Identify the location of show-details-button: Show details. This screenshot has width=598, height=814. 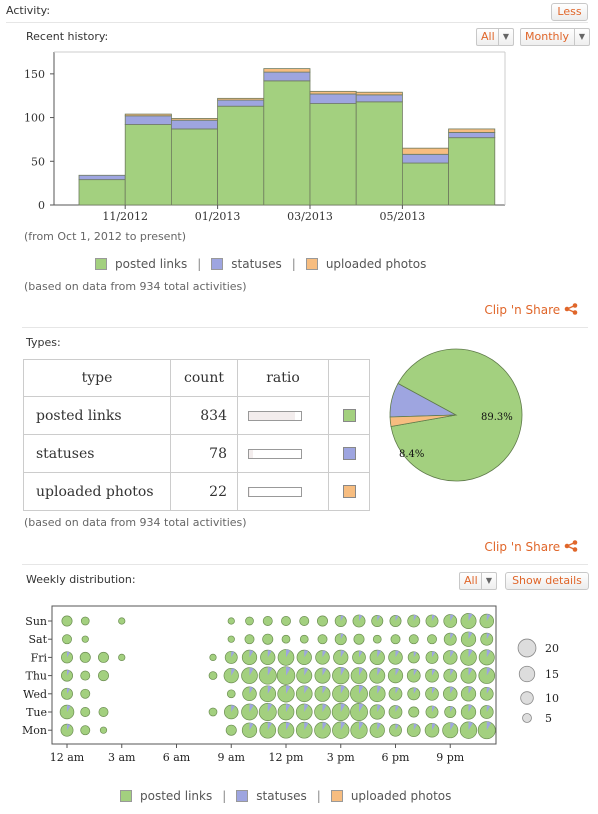
(547, 581).